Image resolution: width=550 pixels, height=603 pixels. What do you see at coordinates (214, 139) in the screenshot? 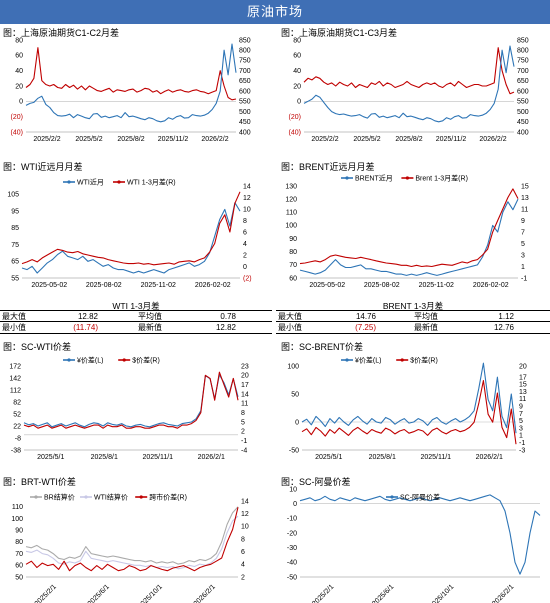
I see `x-tick-label: 2026/2/2` at bounding box center [214, 139].